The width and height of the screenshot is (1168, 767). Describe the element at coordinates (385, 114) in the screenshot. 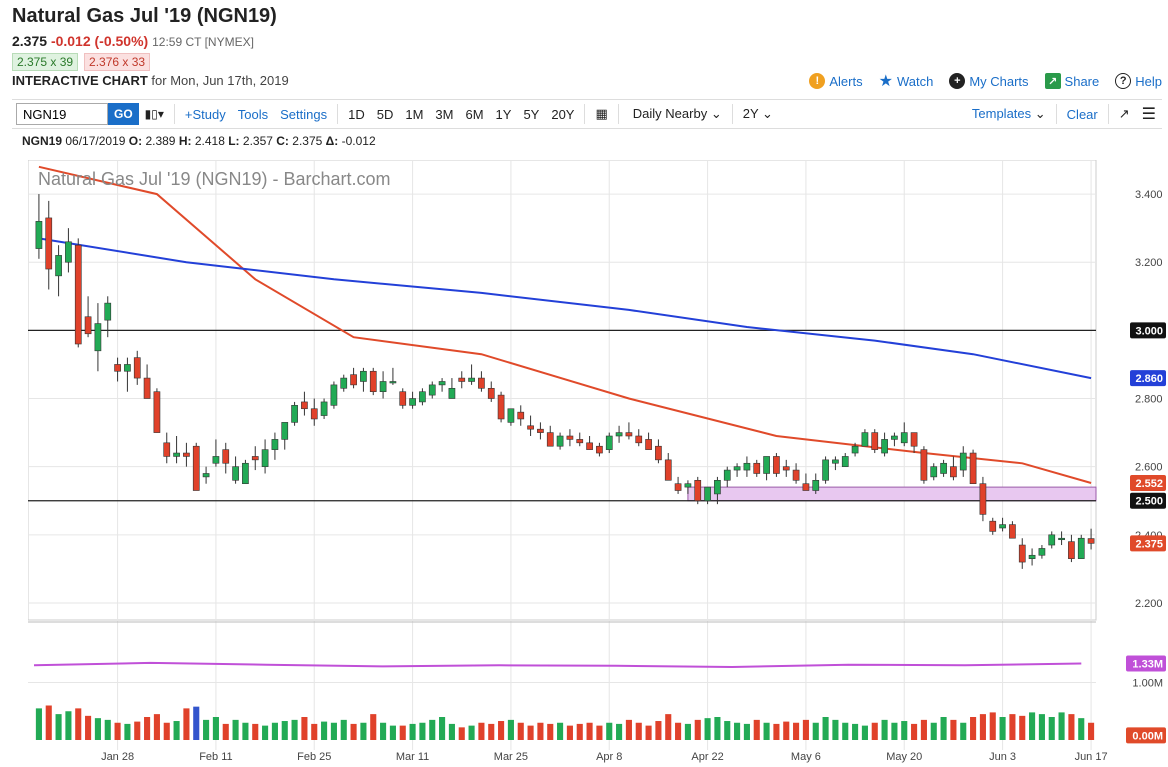

I see `range-5d: 5D` at that location.